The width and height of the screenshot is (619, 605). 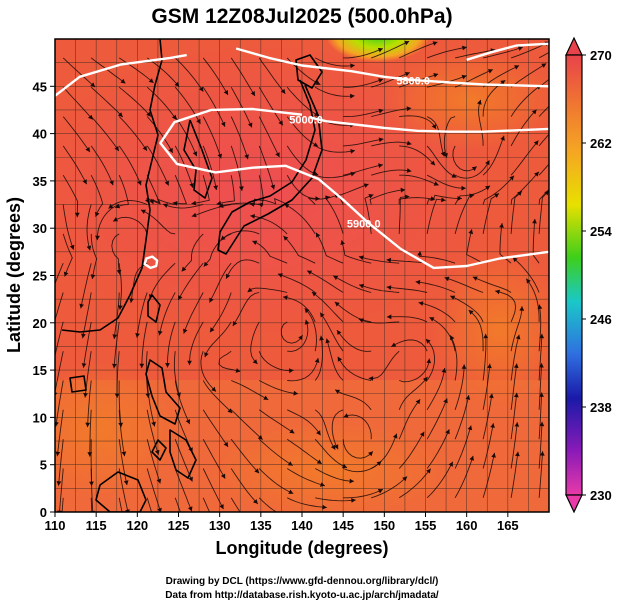 What do you see at coordinates (40, 134) in the screenshot?
I see `y-tick-label: 40` at bounding box center [40, 134].